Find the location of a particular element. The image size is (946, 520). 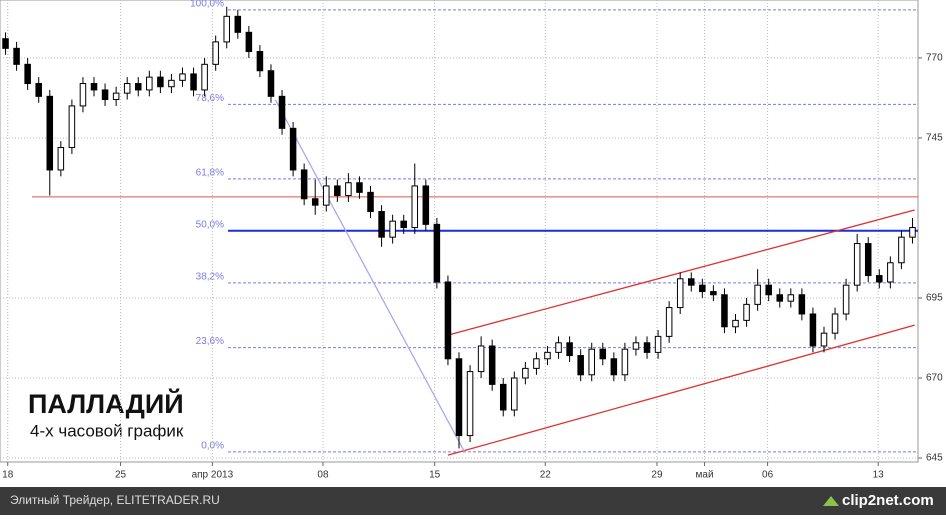

y-tick-label: 695 is located at coordinates (934, 298).